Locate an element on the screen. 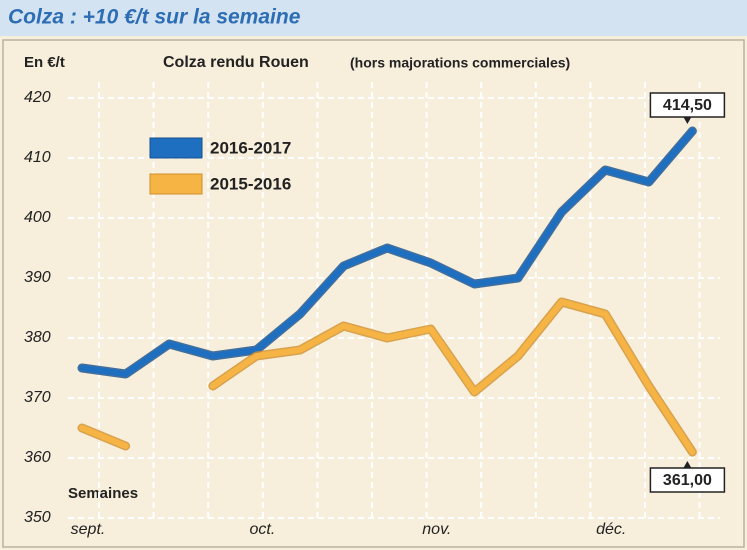 Image resolution: width=747 pixels, height=550 pixels. x-tick-label: sept. is located at coordinates (88, 529).